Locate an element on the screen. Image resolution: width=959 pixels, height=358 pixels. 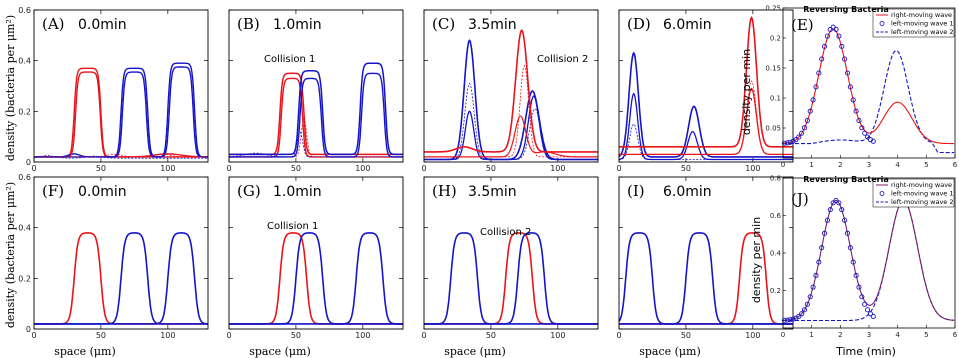
legend-label: left-moving wave 1 is located at coordinates (922, 194).